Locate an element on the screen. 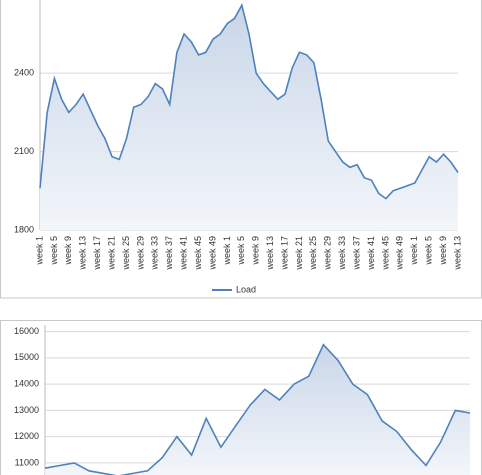 The image size is (482, 475). y-tick-label: 14000 is located at coordinates (26, 383).